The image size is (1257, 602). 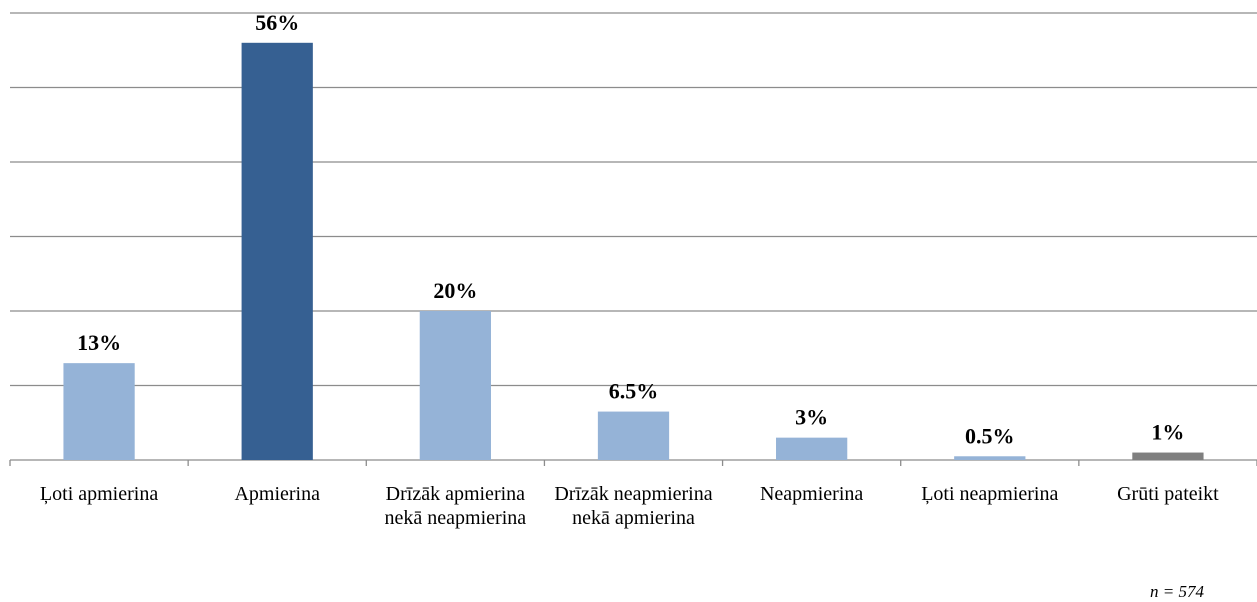 What do you see at coordinates (1167, 432) in the screenshot?
I see `value-label: 1%` at bounding box center [1167, 432].